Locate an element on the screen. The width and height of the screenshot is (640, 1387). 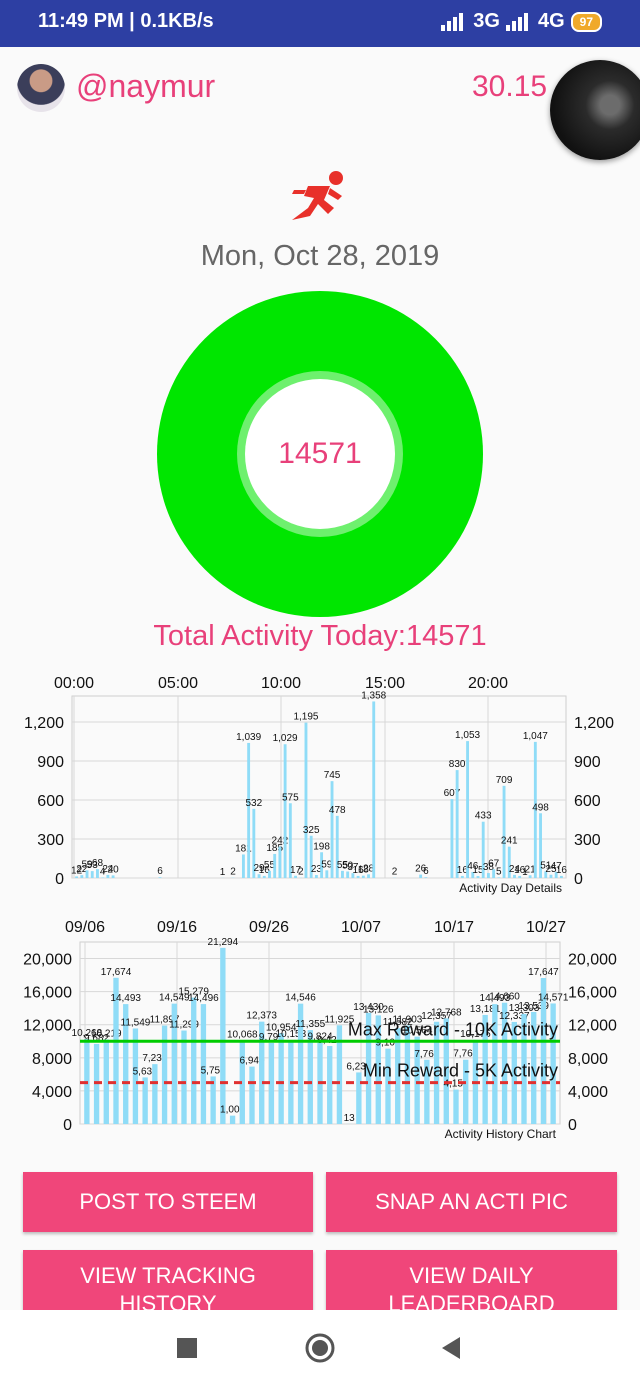
bar-value-label: 4 is located at coordinates (103, 871).